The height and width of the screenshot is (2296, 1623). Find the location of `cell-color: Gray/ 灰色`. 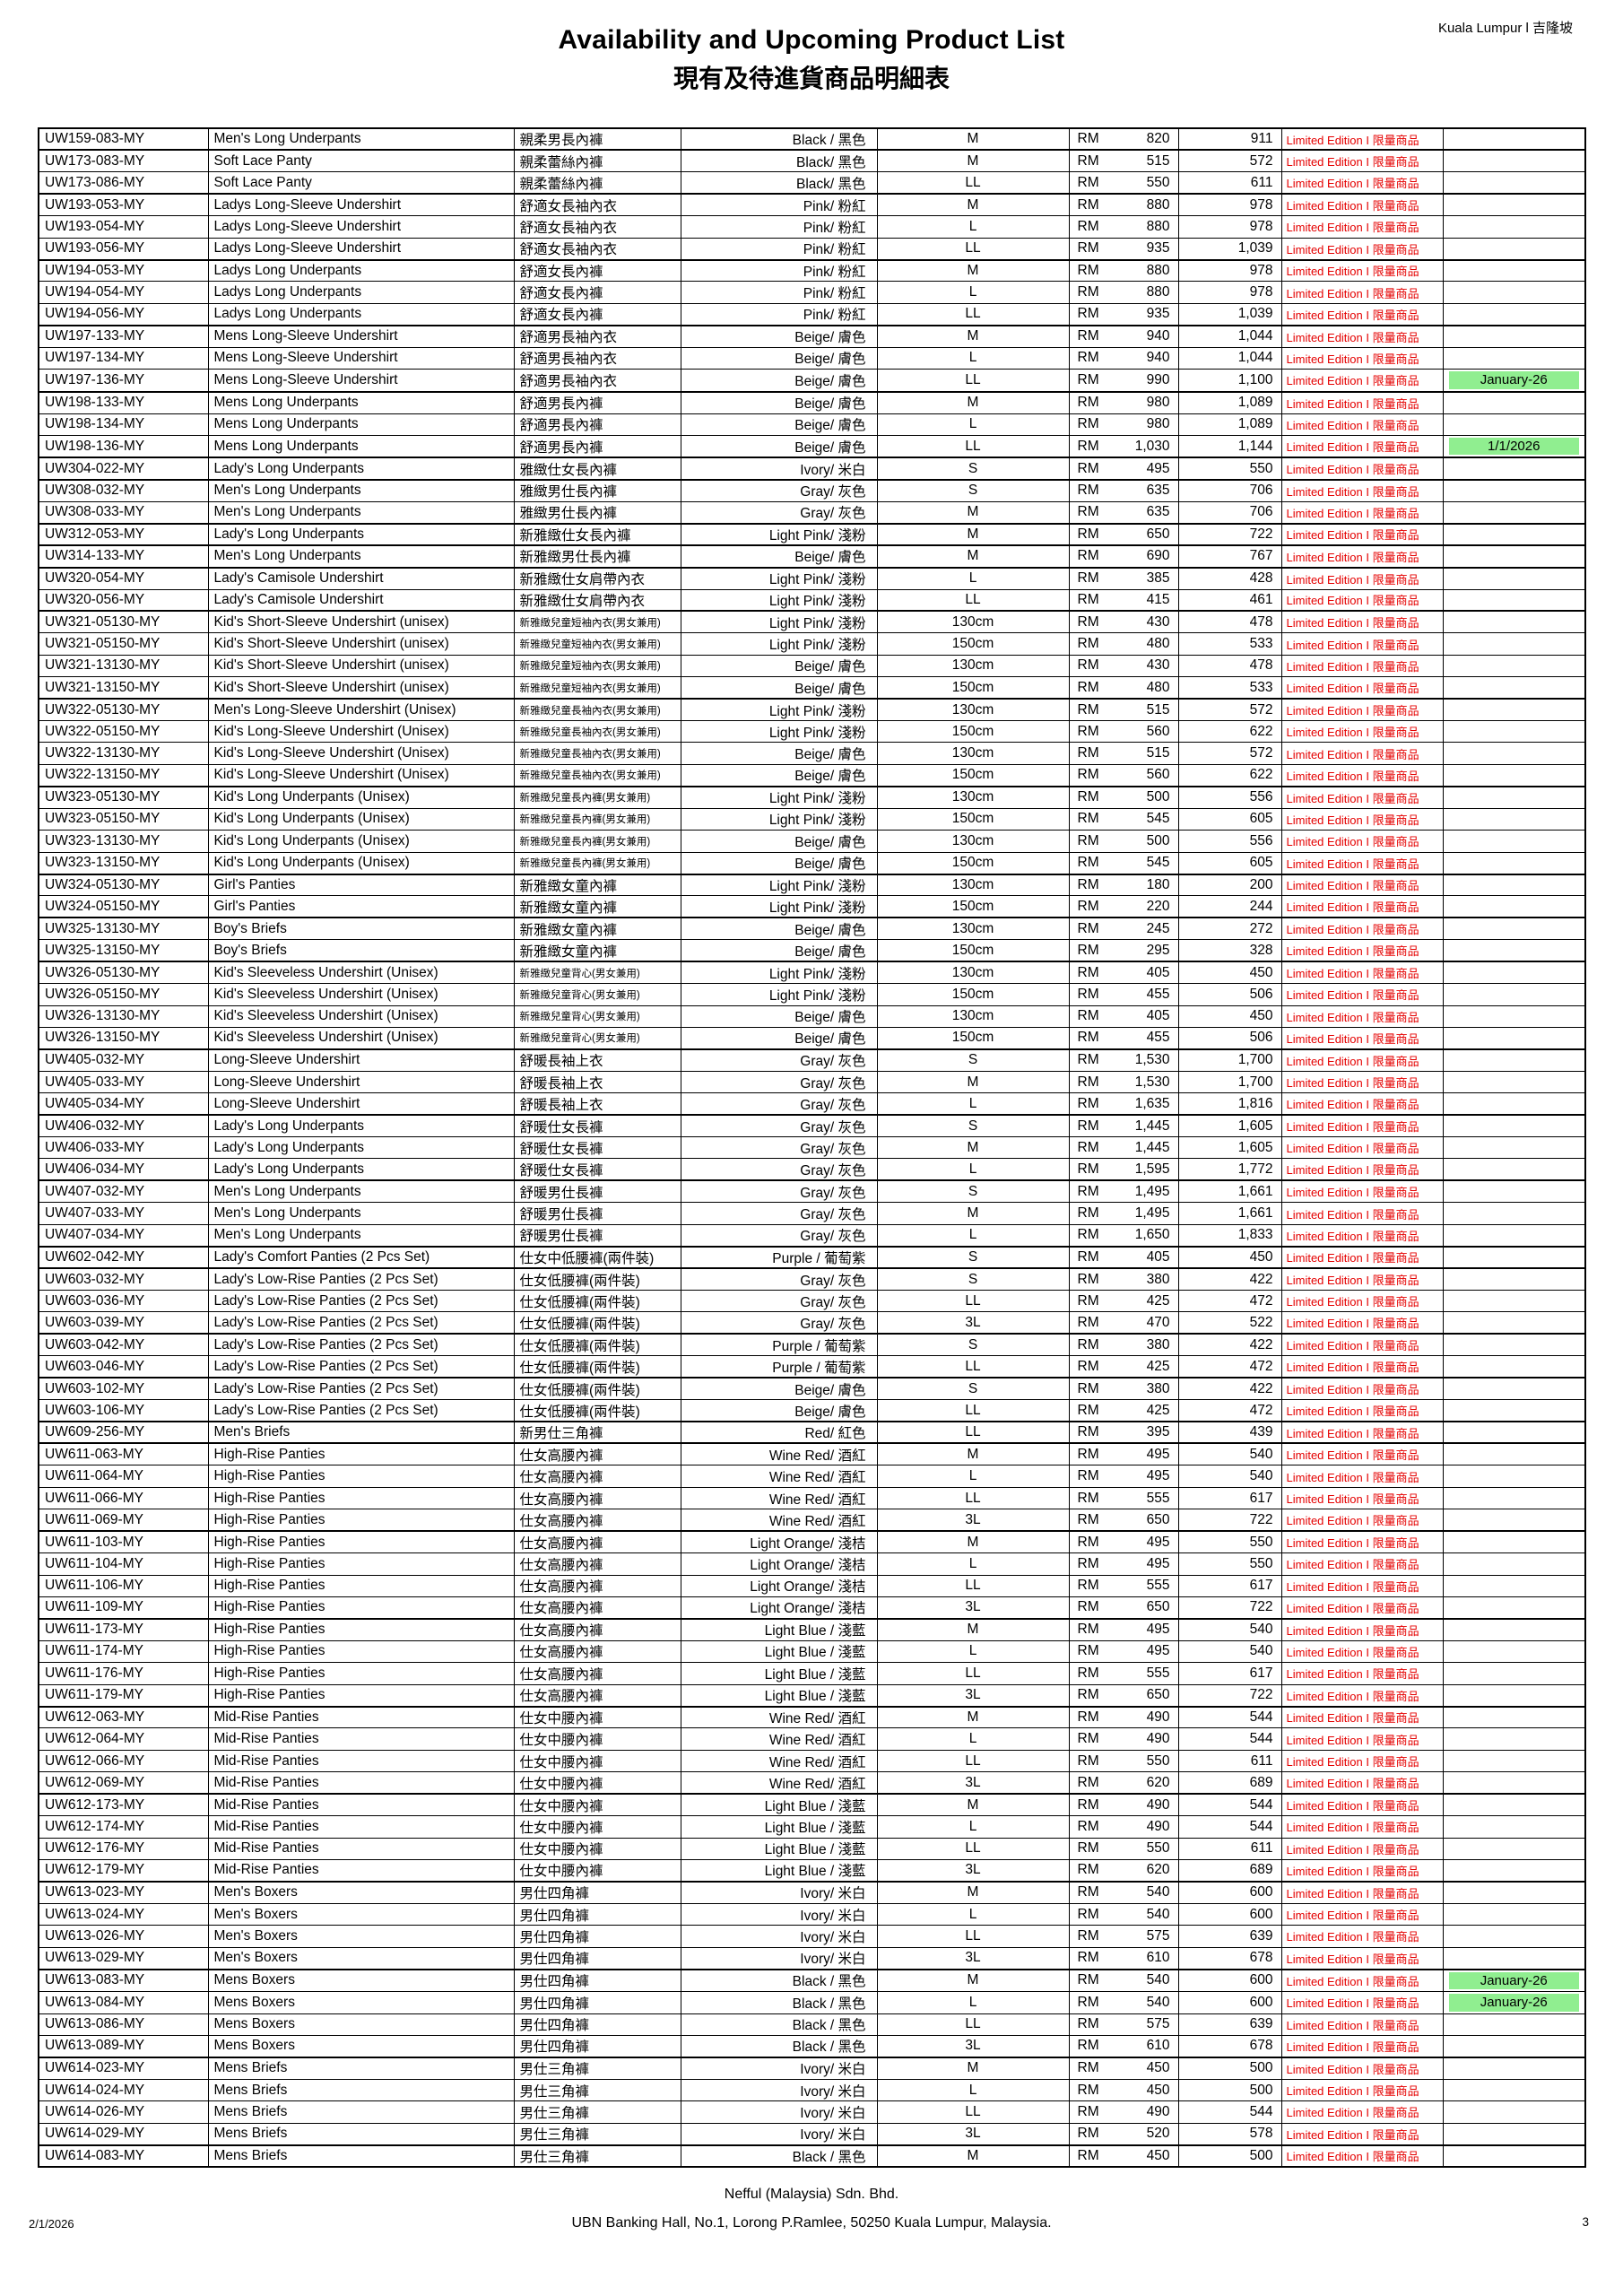

cell-color: Gray/ 灰色 is located at coordinates (779, 1191).